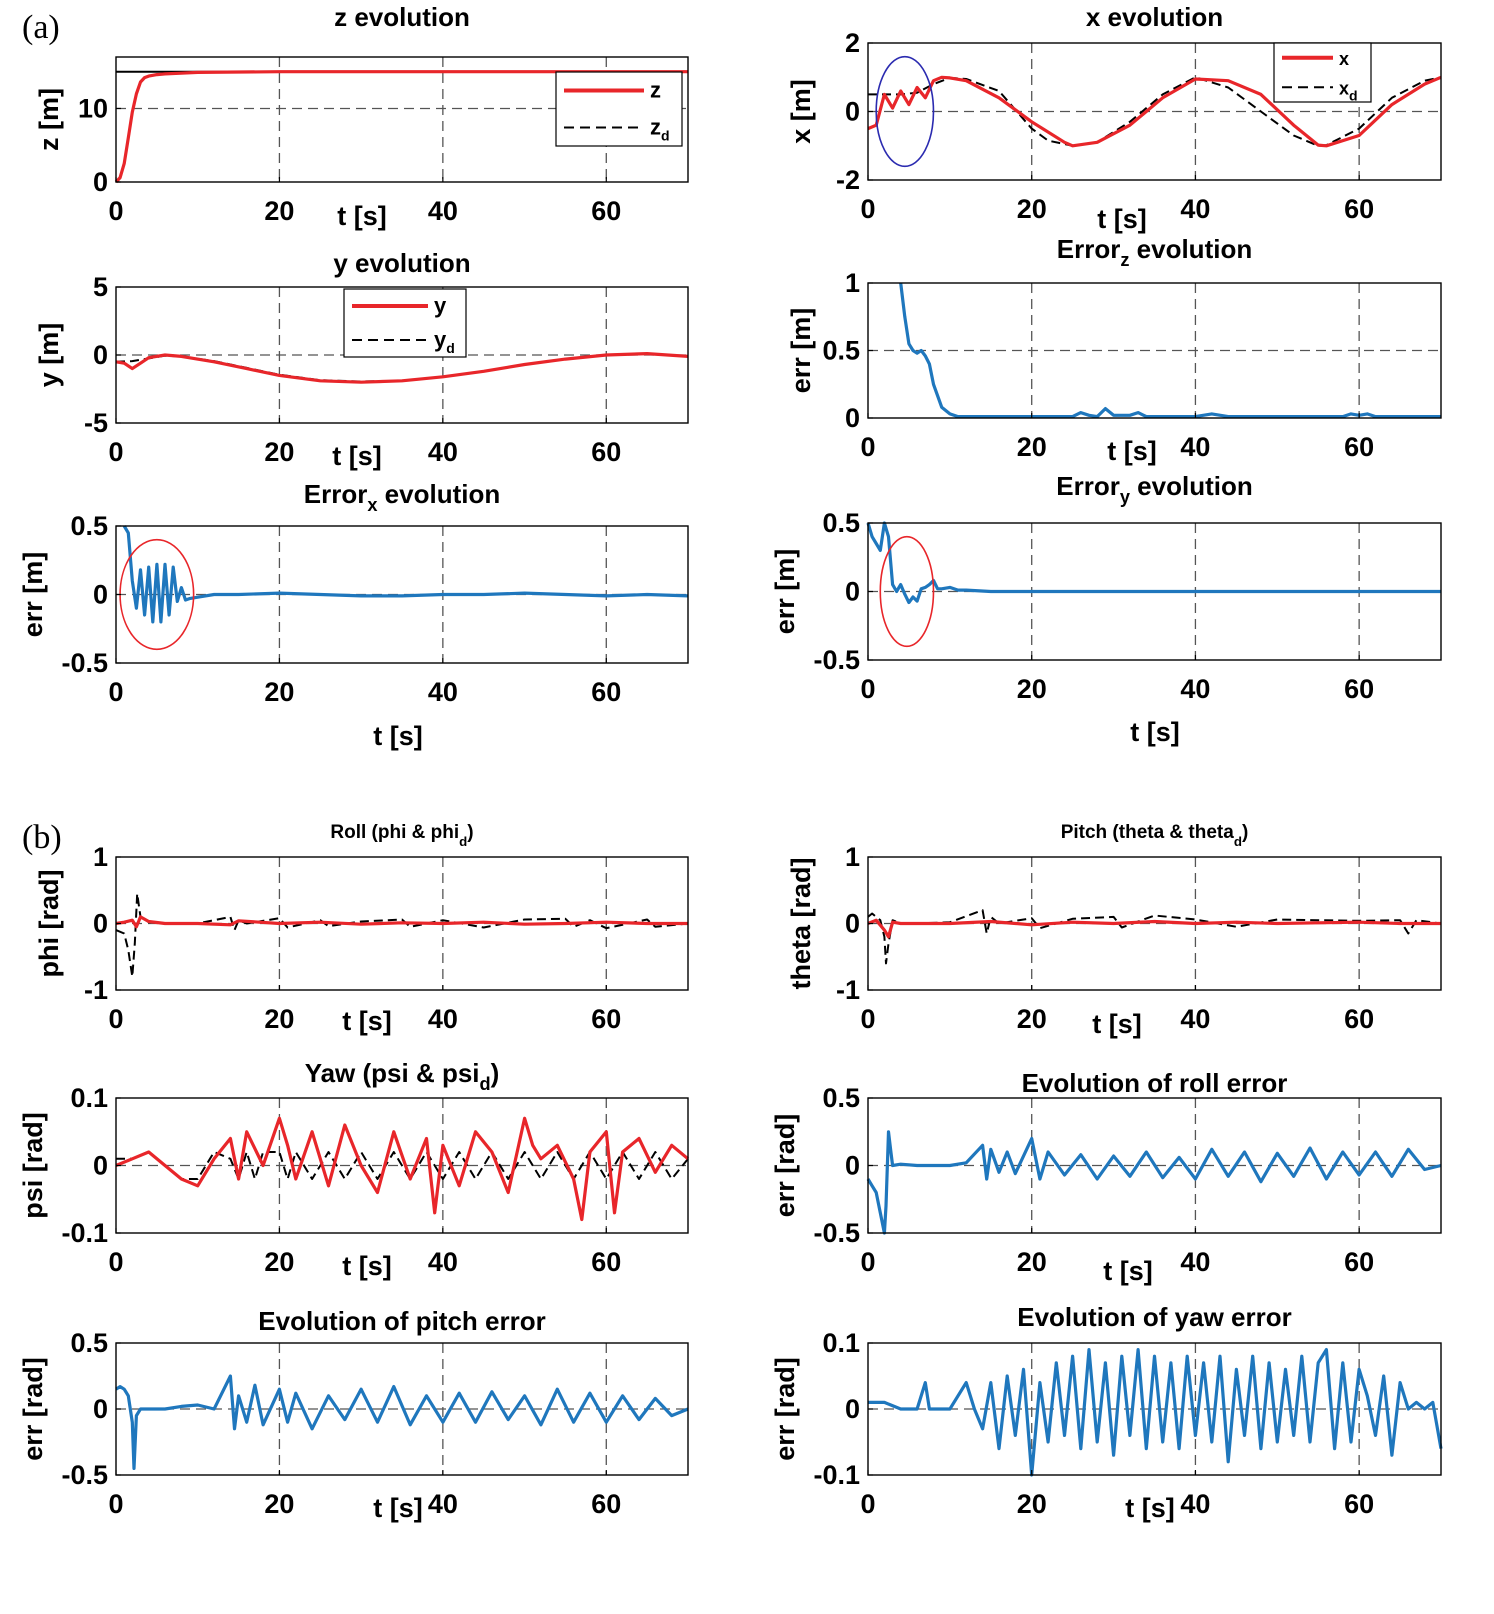  I want to click on y-tick-label: -2, so click(848, 180).